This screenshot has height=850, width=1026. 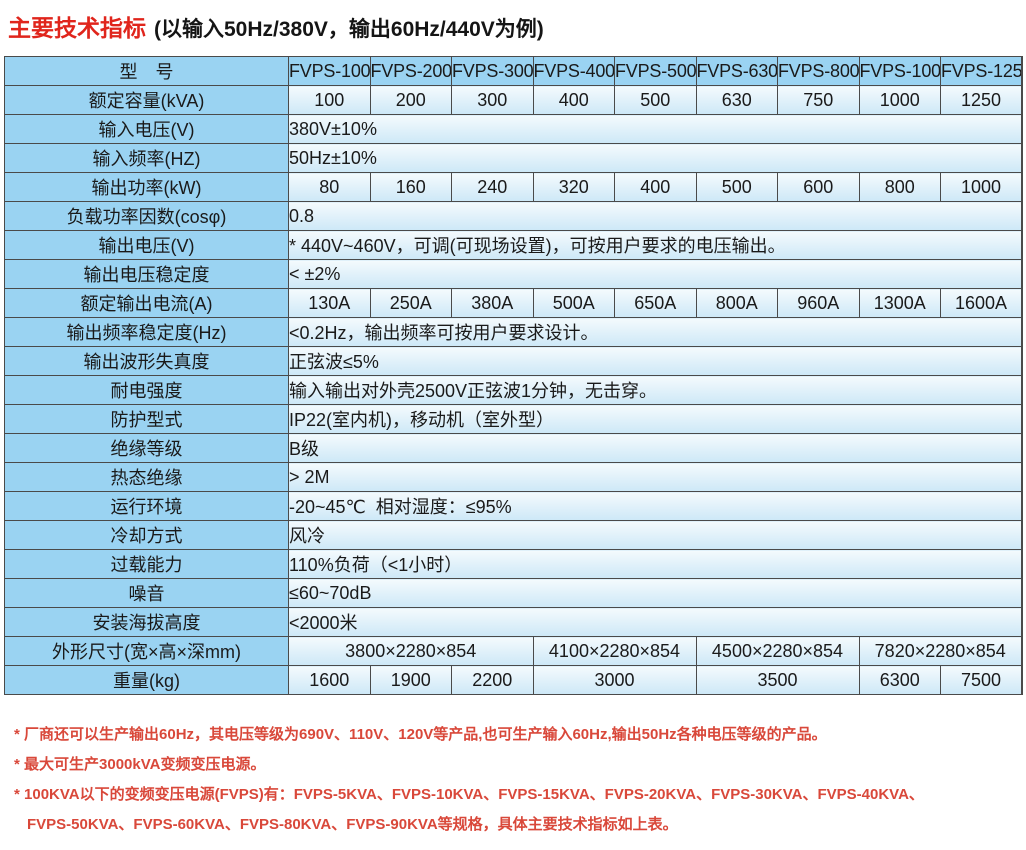 I want to click on row-label: 过载能力, so click(x=146, y=564).